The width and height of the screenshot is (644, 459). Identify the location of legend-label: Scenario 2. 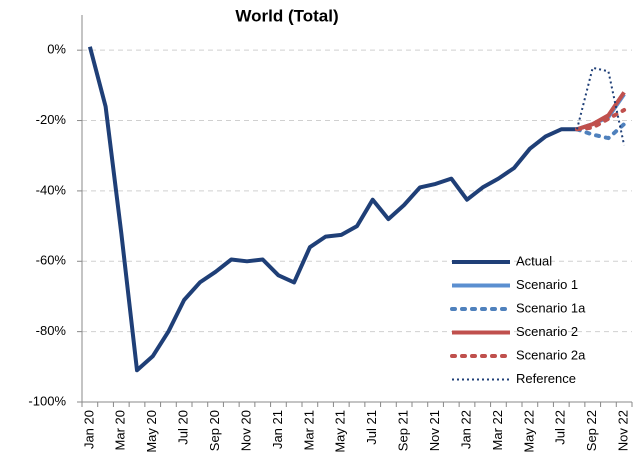
(547, 331).